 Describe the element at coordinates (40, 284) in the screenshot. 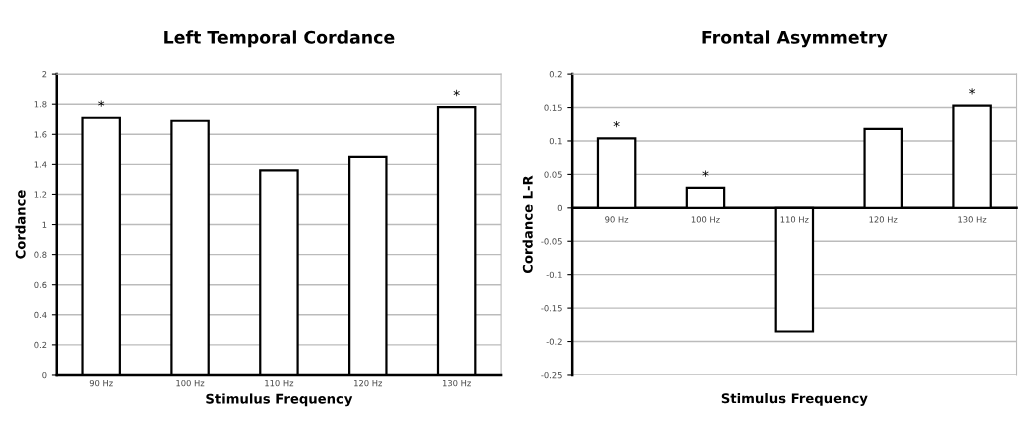

I see `y-tick-label: 0.6` at that location.